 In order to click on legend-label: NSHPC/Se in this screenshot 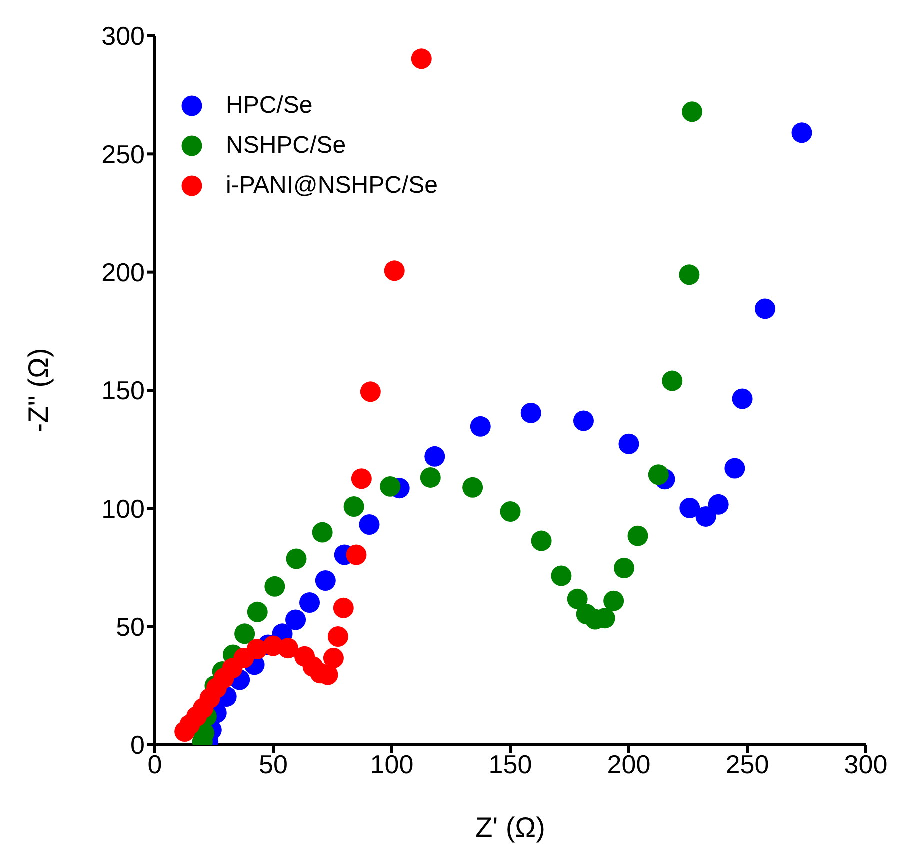, I will do `click(286, 146)`.